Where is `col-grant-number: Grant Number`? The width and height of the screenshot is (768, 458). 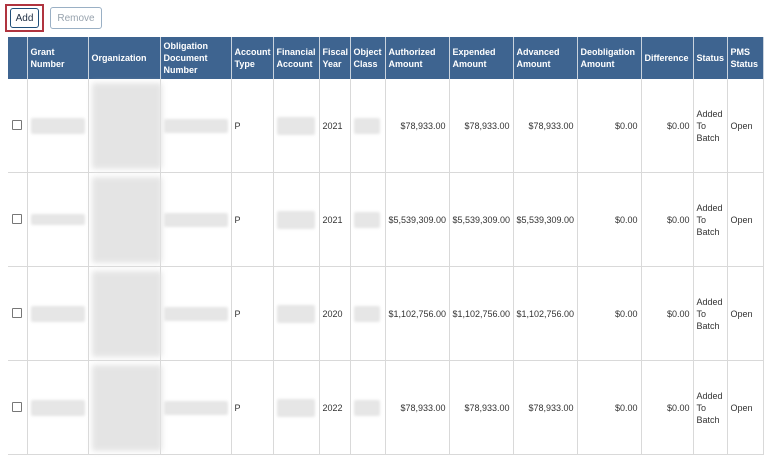 col-grant-number: Grant Number is located at coordinates (58, 58).